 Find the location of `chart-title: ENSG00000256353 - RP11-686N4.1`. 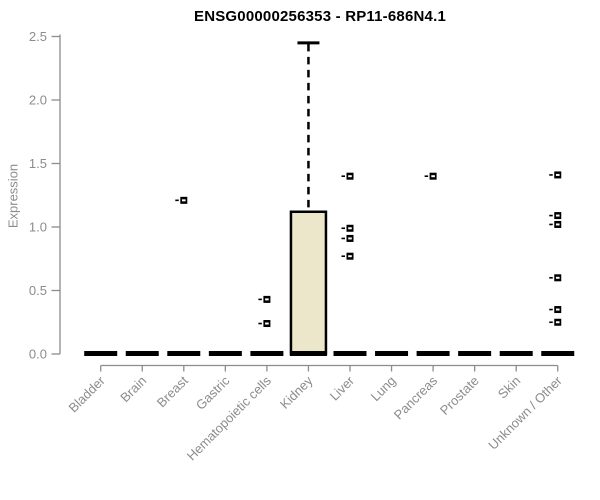

chart-title: ENSG00000256353 - RP11-686N4.1 is located at coordinates (319, 16).